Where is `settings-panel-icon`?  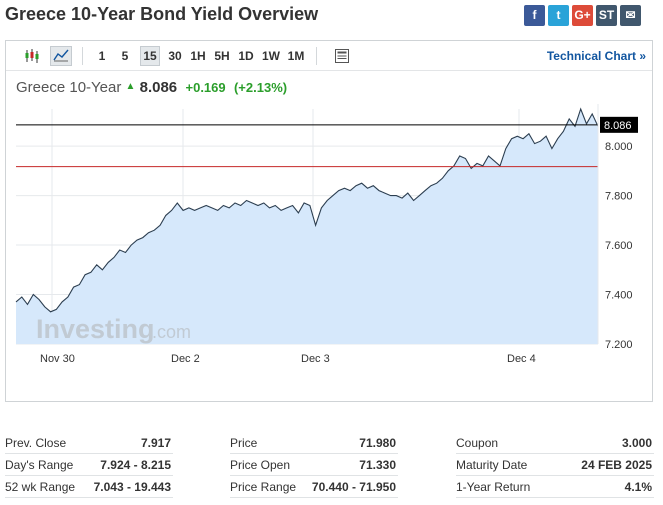 settings-panel-icon is located at coordinates (342, 56).